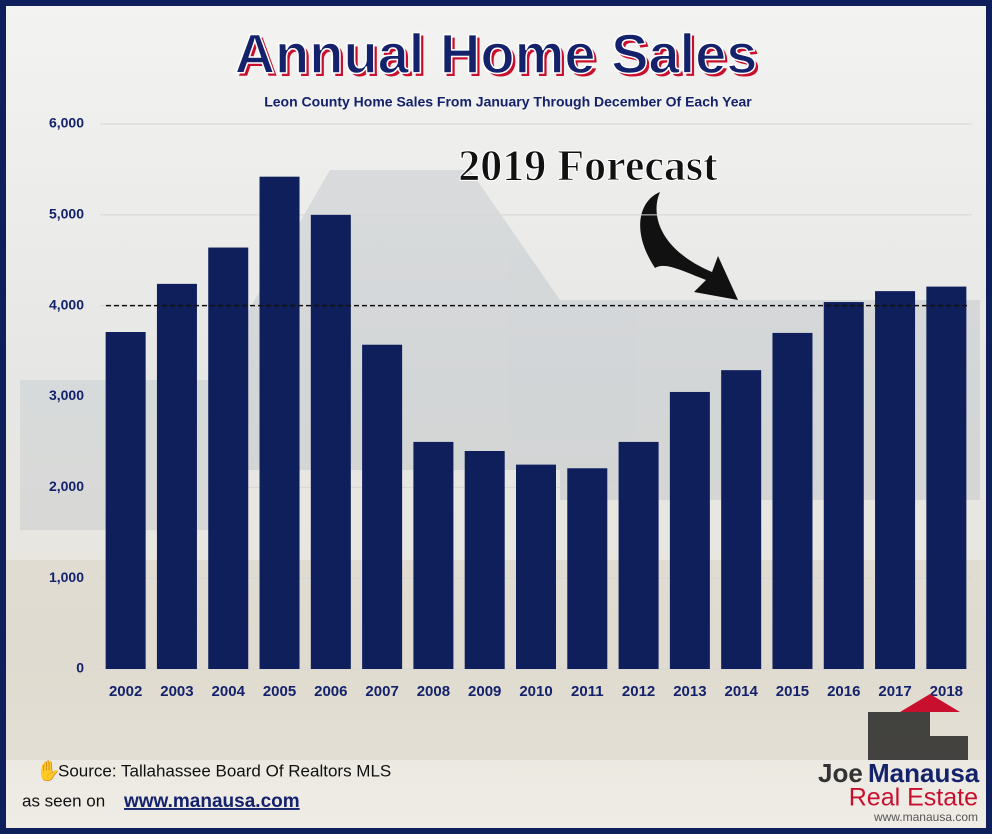  What do you see at coordinates (66, 395) in the screenshot?
I see `y-tick-label: 3,000` at bounding box center [66, 395].